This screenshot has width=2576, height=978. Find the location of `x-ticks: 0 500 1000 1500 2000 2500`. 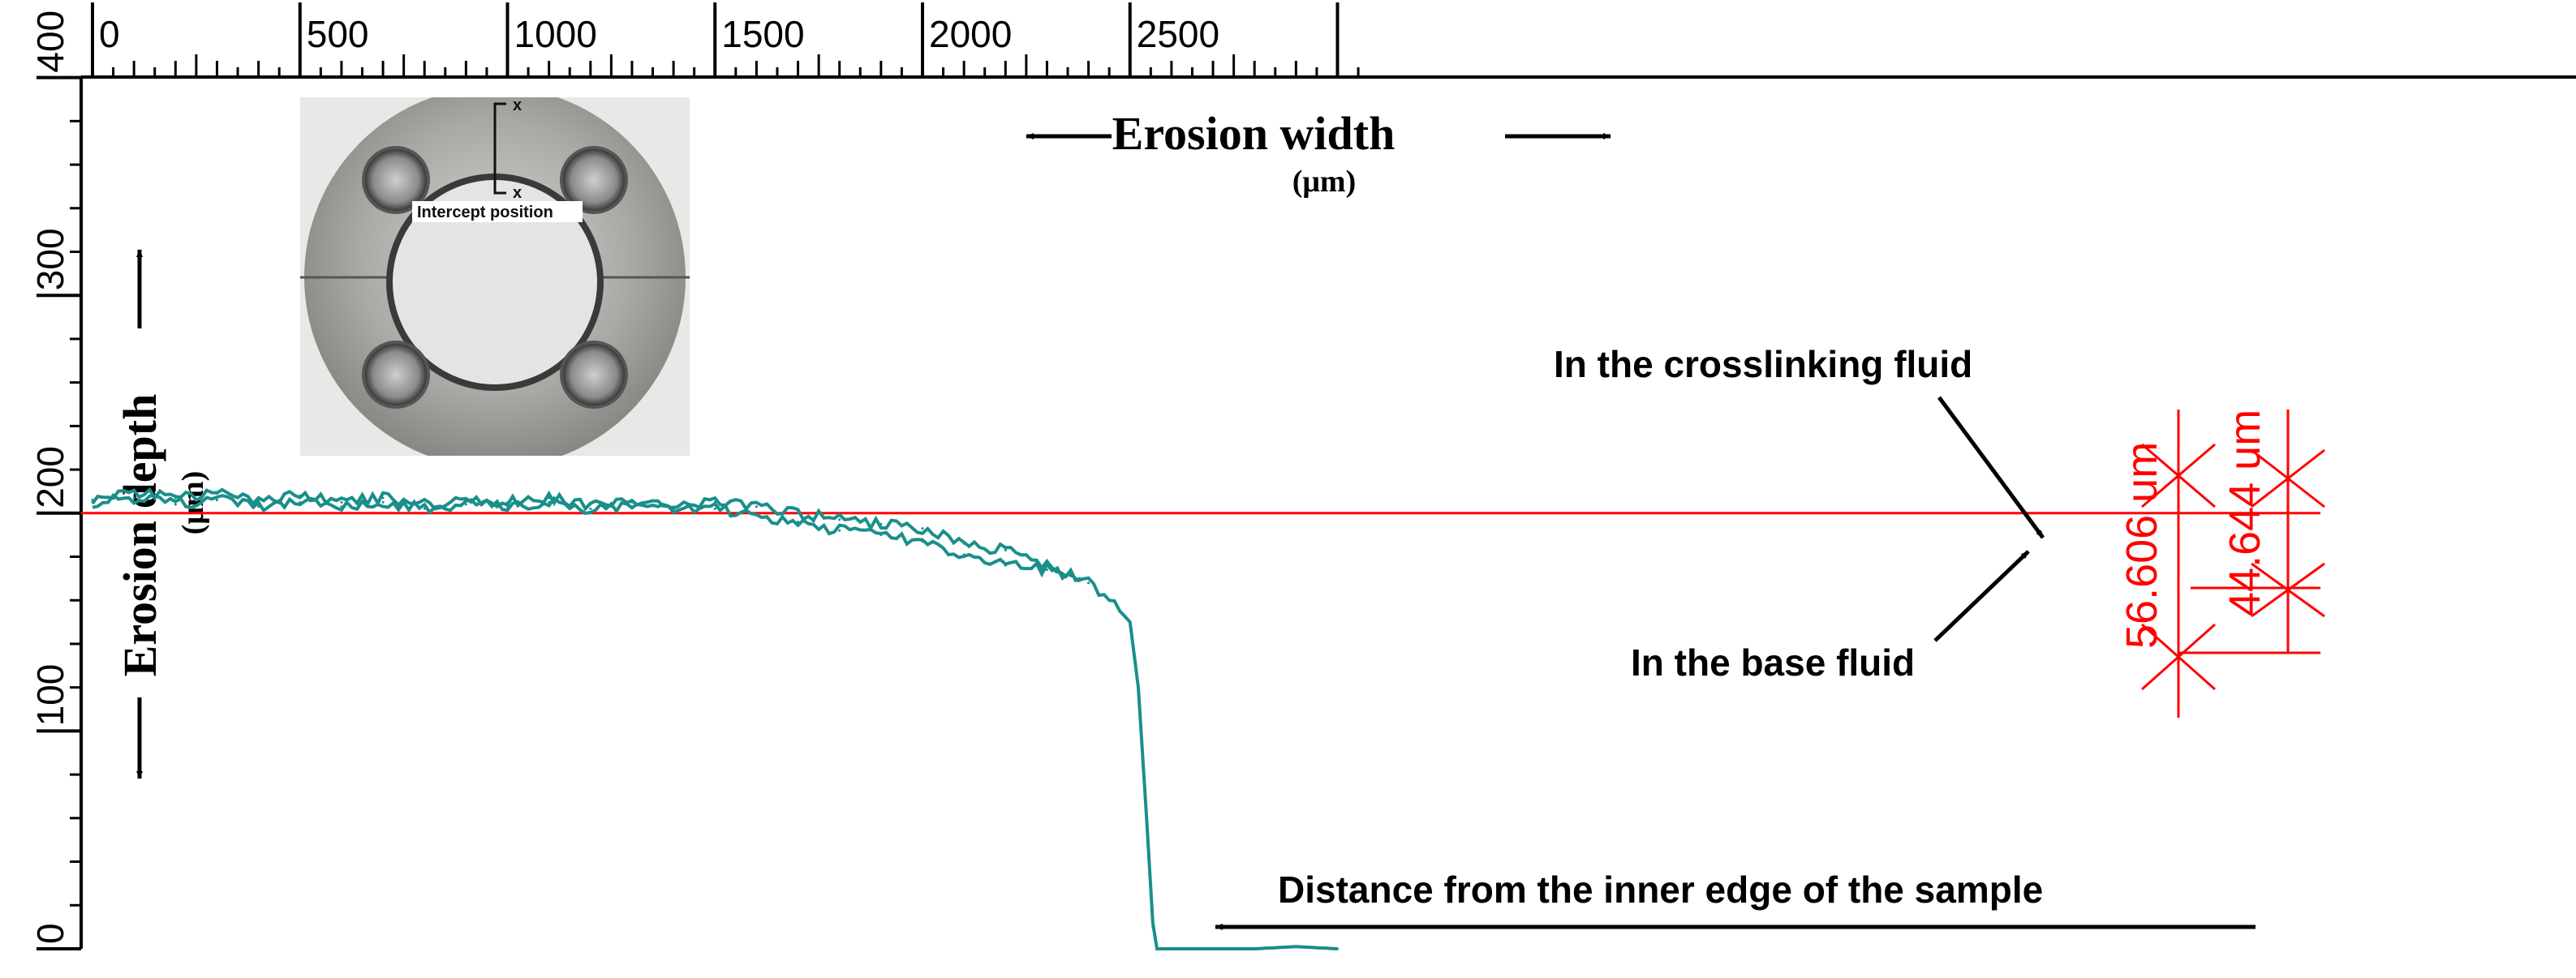

x-ticks: 0 500 1000 1500 2000 2500 is located at coordinates (725, 39).